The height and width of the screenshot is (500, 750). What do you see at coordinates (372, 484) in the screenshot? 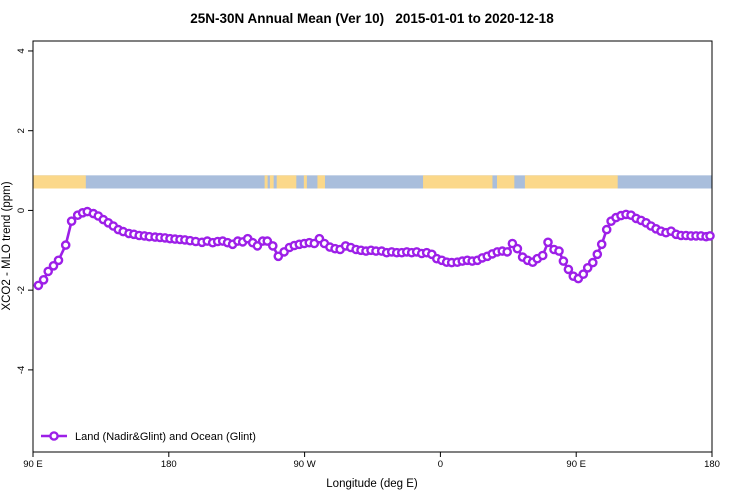
I see `x-axis-title: Longitude (deg E)` at bounding box center [372, 484].